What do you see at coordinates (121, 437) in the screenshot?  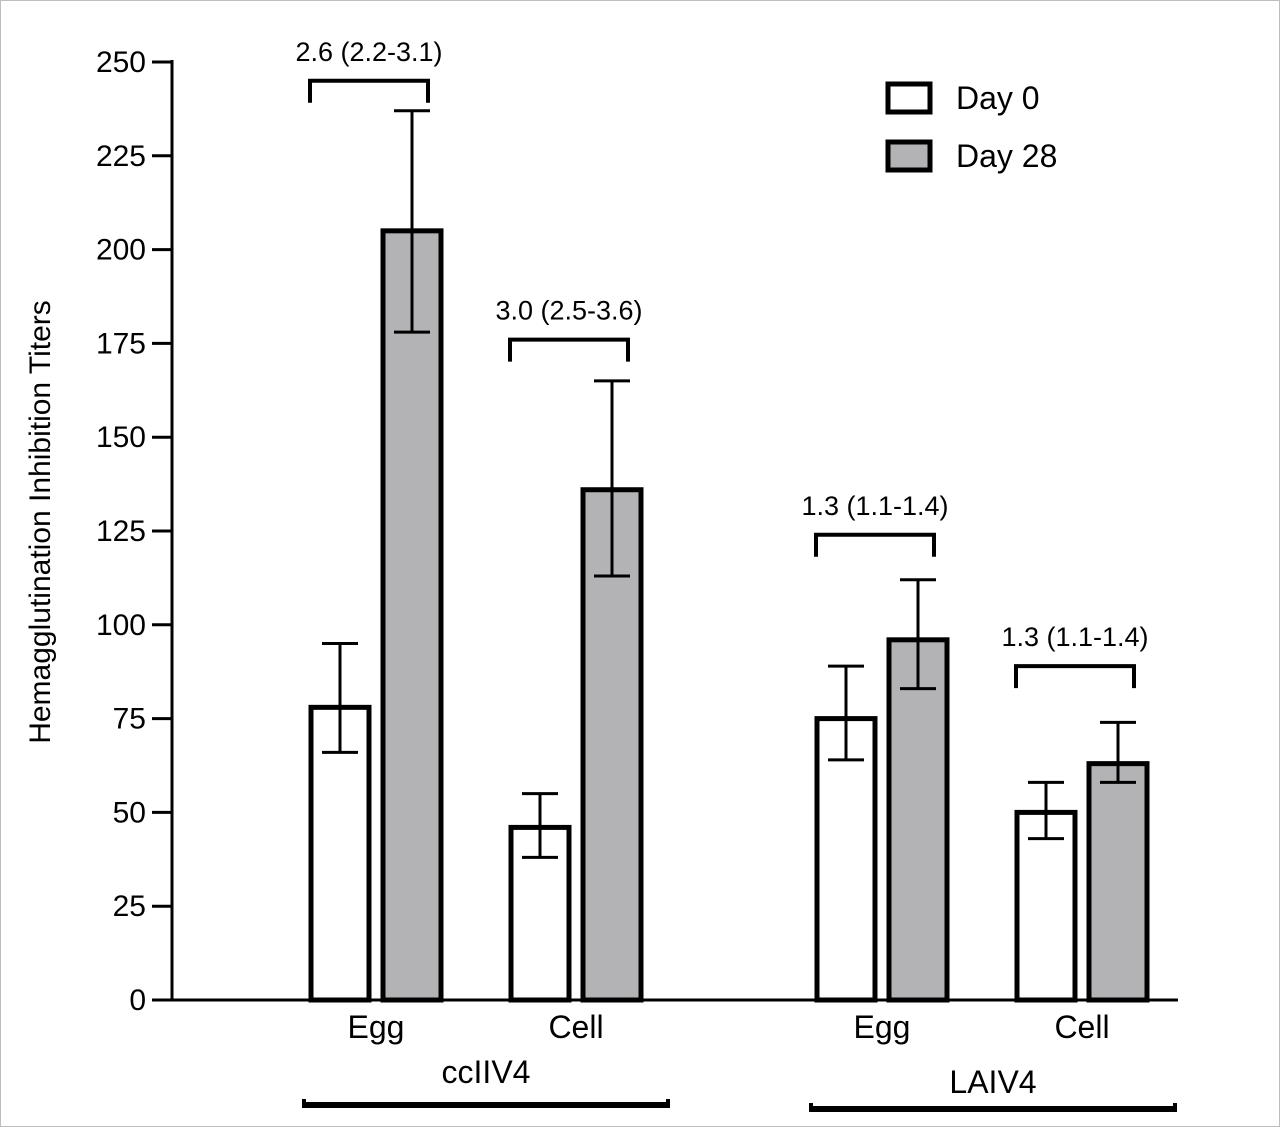 I see `y-tick-label: 150` at bounding box center [121, 437].